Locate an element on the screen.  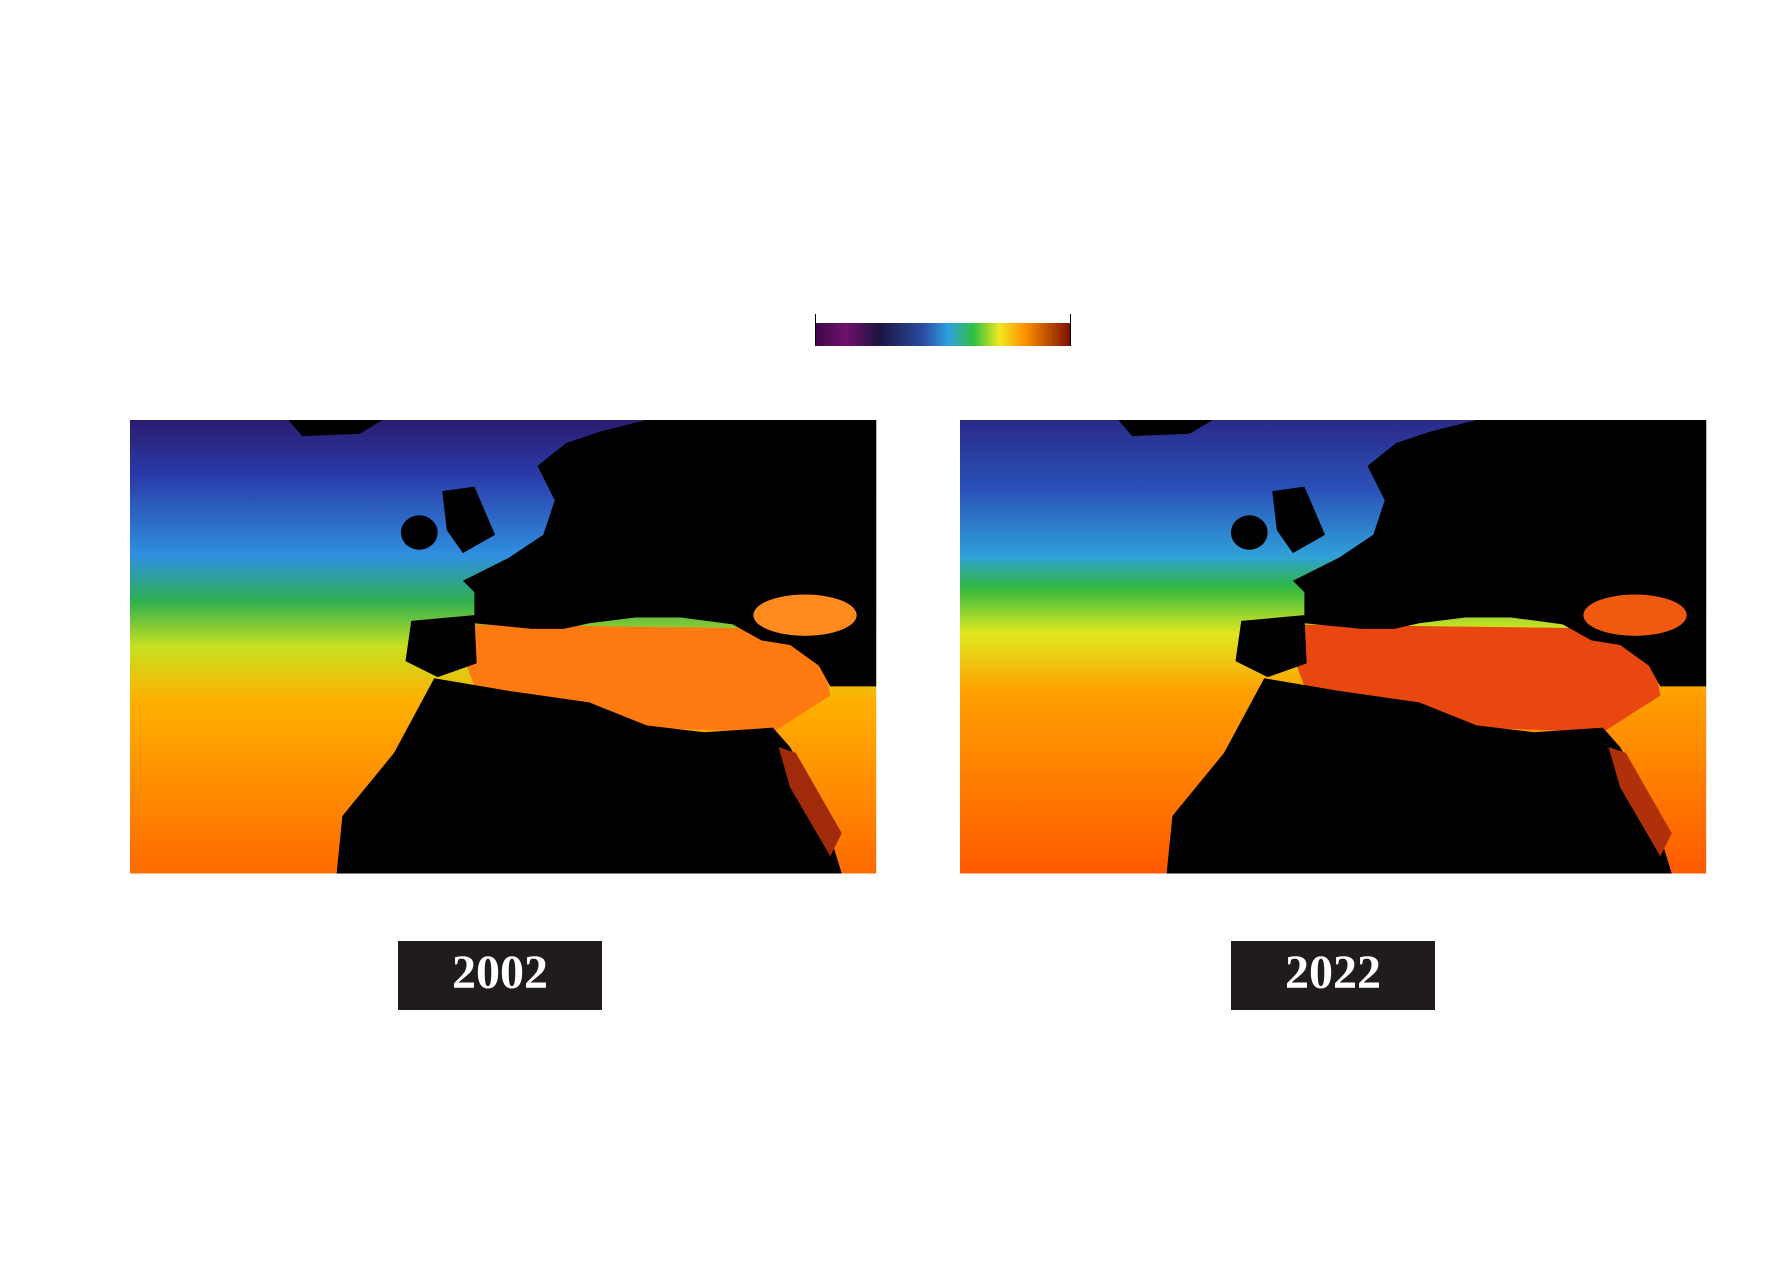
color-scale is located at coordinates (943, 334).